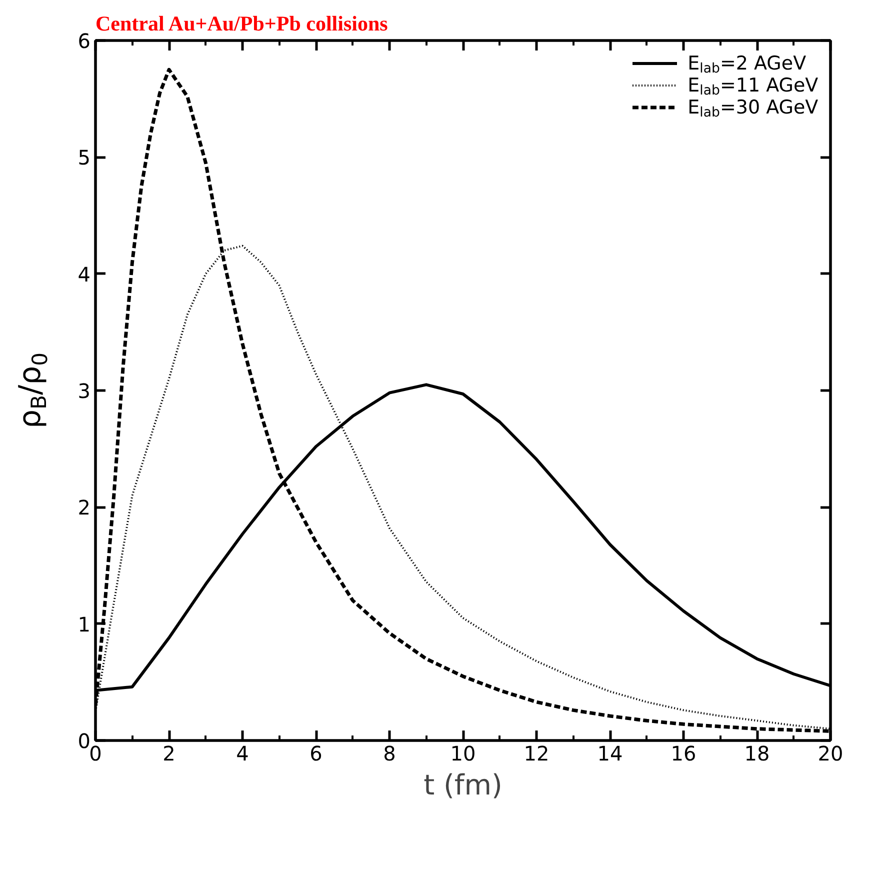 This screenshot has height=886, width=869. I want to click on y-tick-label: 2, so click(84, 508).